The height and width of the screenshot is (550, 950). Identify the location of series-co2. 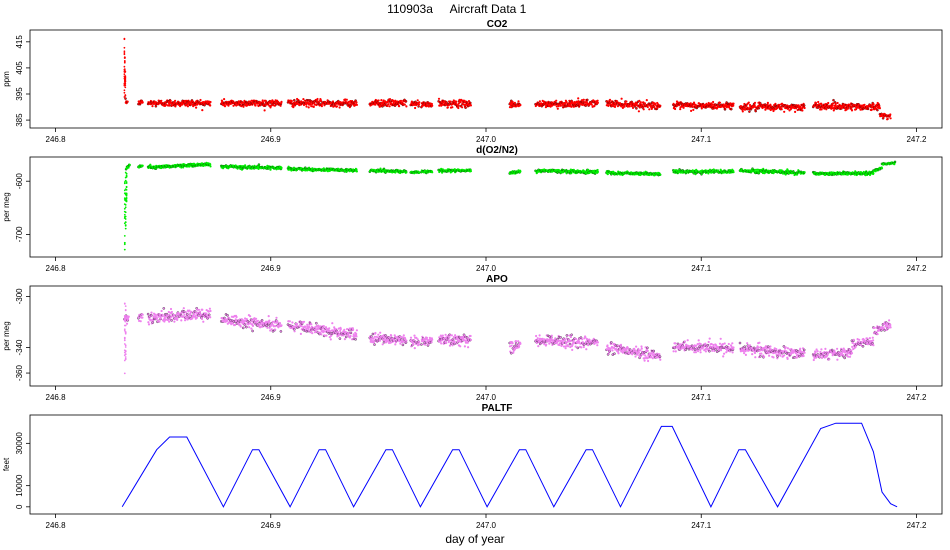
(507, 79).